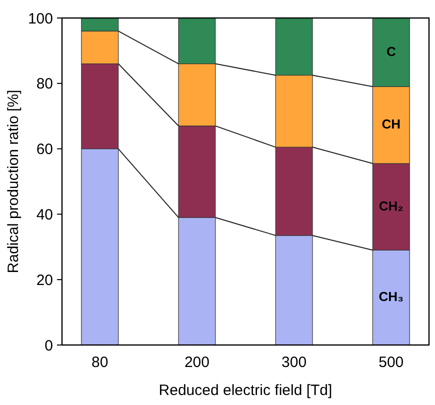 This screenshot has height=405, width=435. Describe the element at coordinates (294, 362) in the screenshot. I see `x-tick-label: 300` at that location.